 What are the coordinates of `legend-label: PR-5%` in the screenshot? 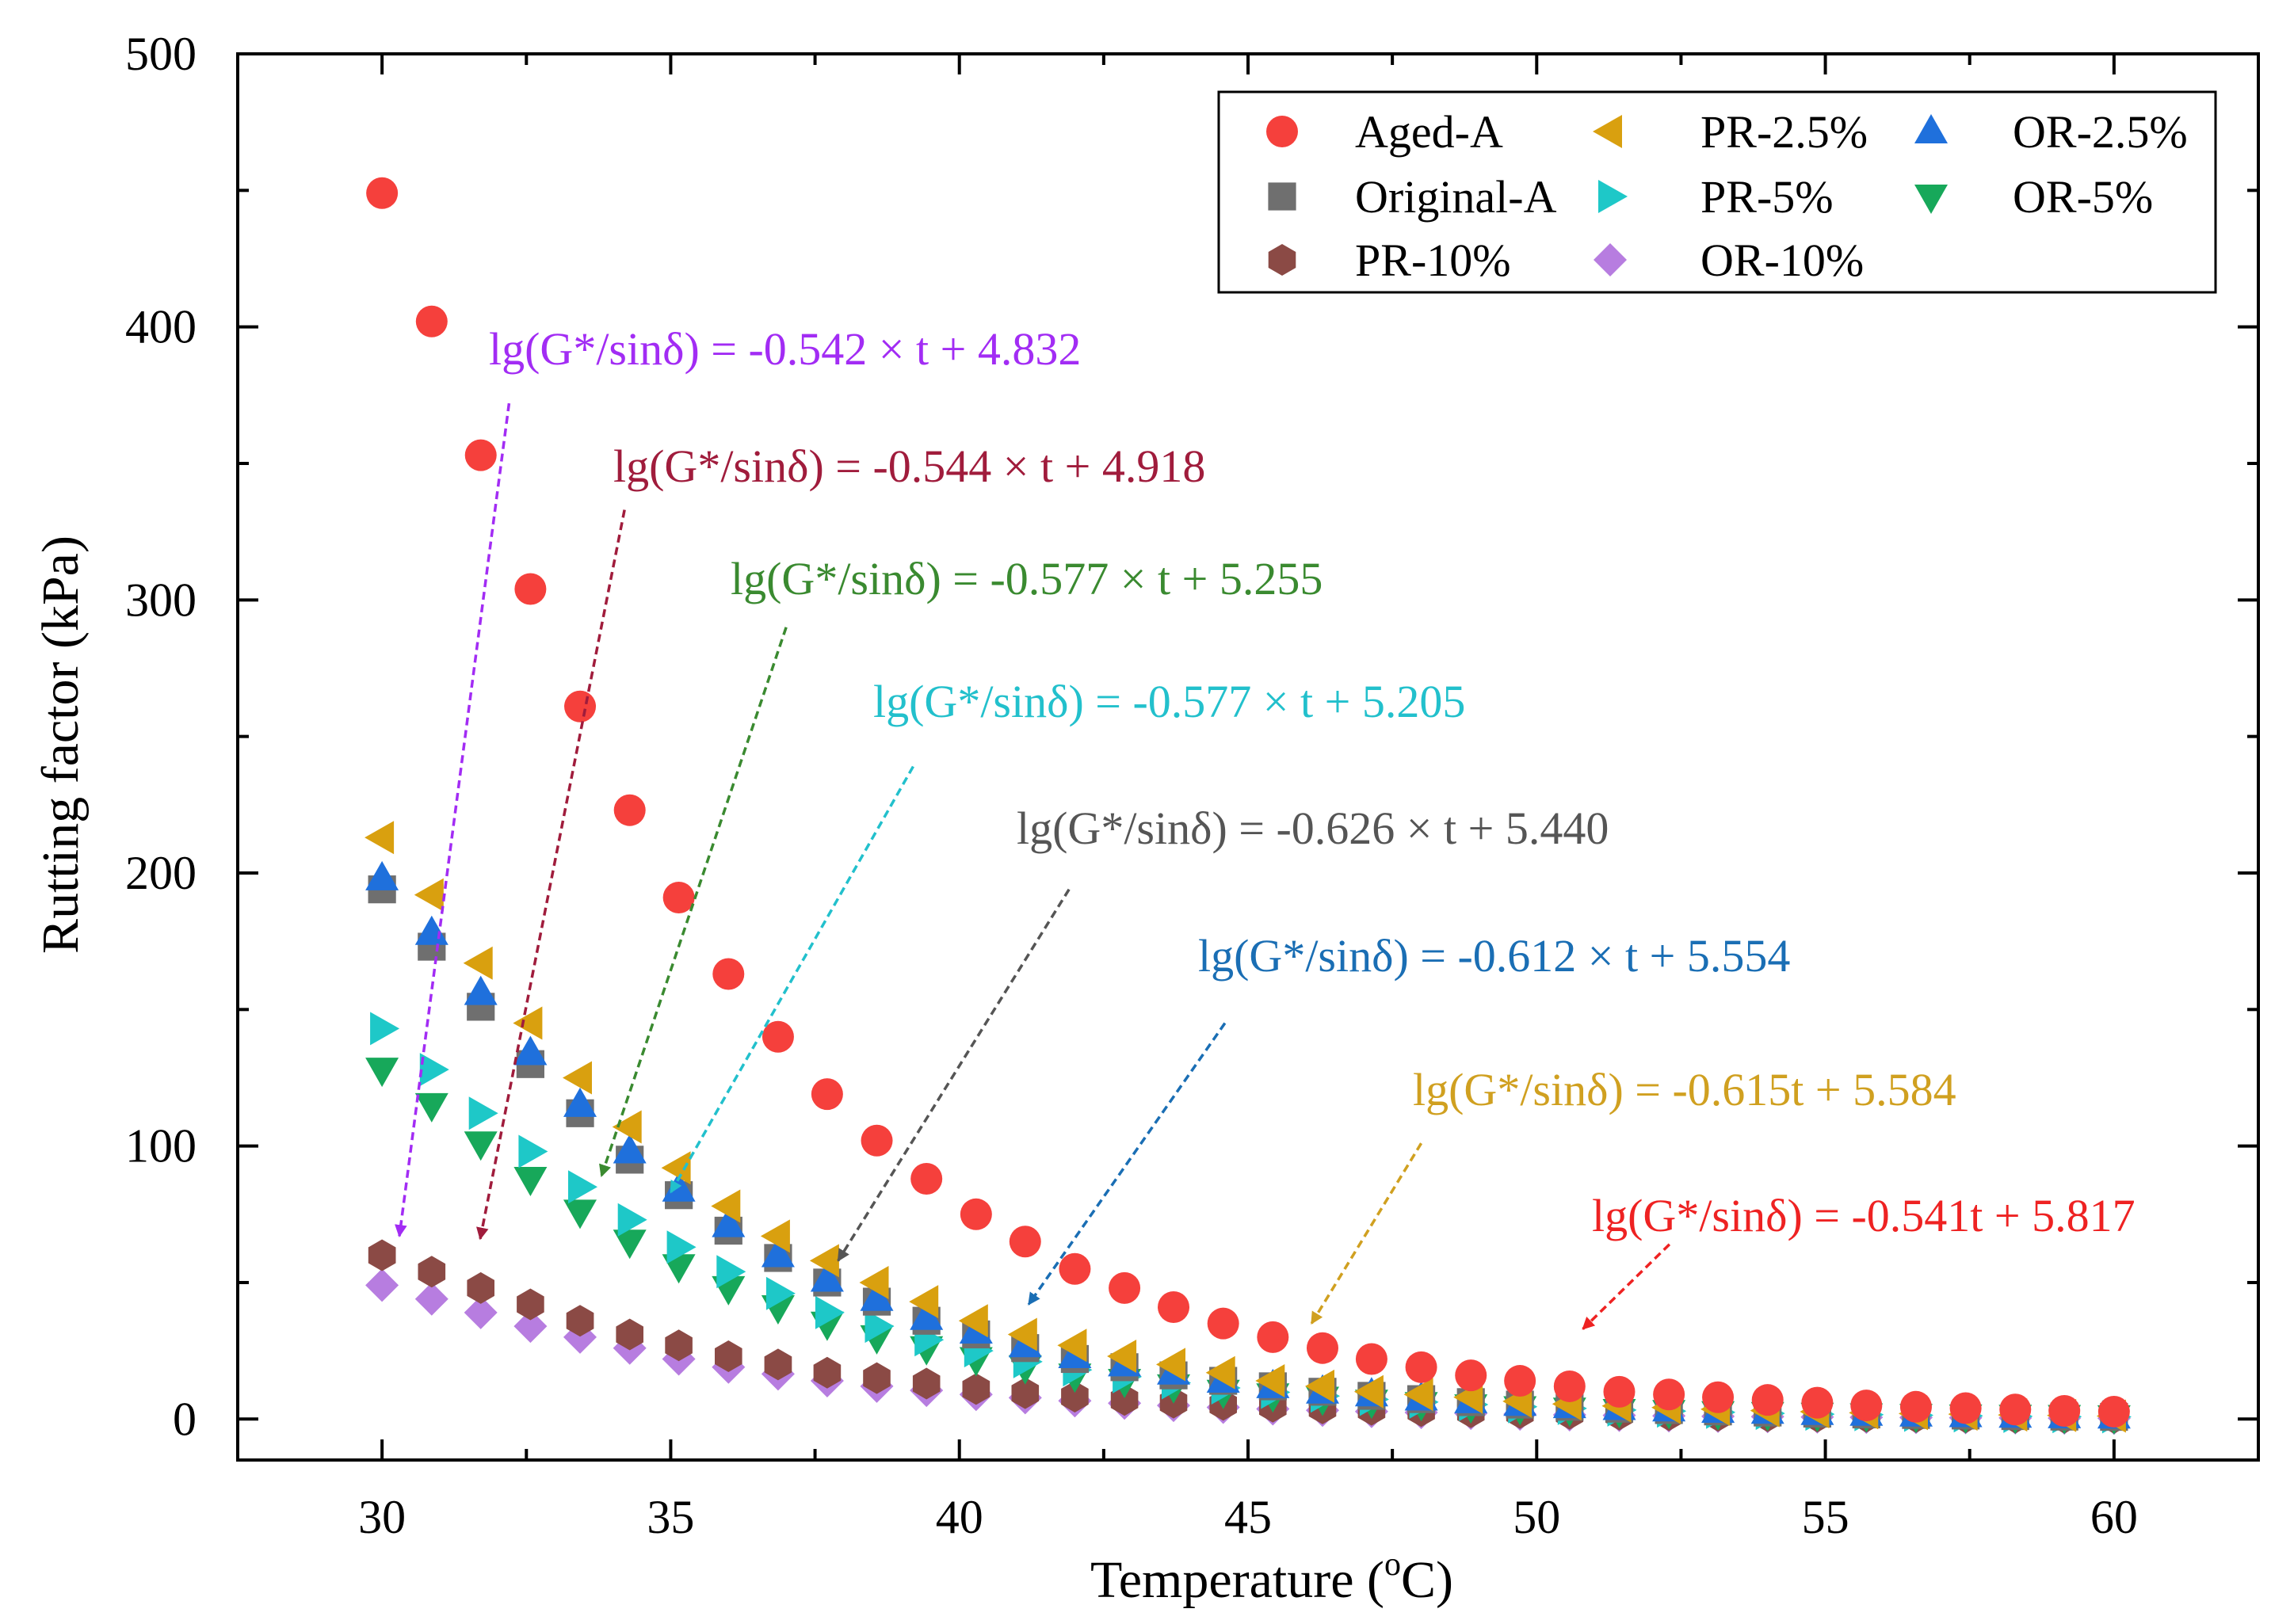 It's located at (1767, 197).